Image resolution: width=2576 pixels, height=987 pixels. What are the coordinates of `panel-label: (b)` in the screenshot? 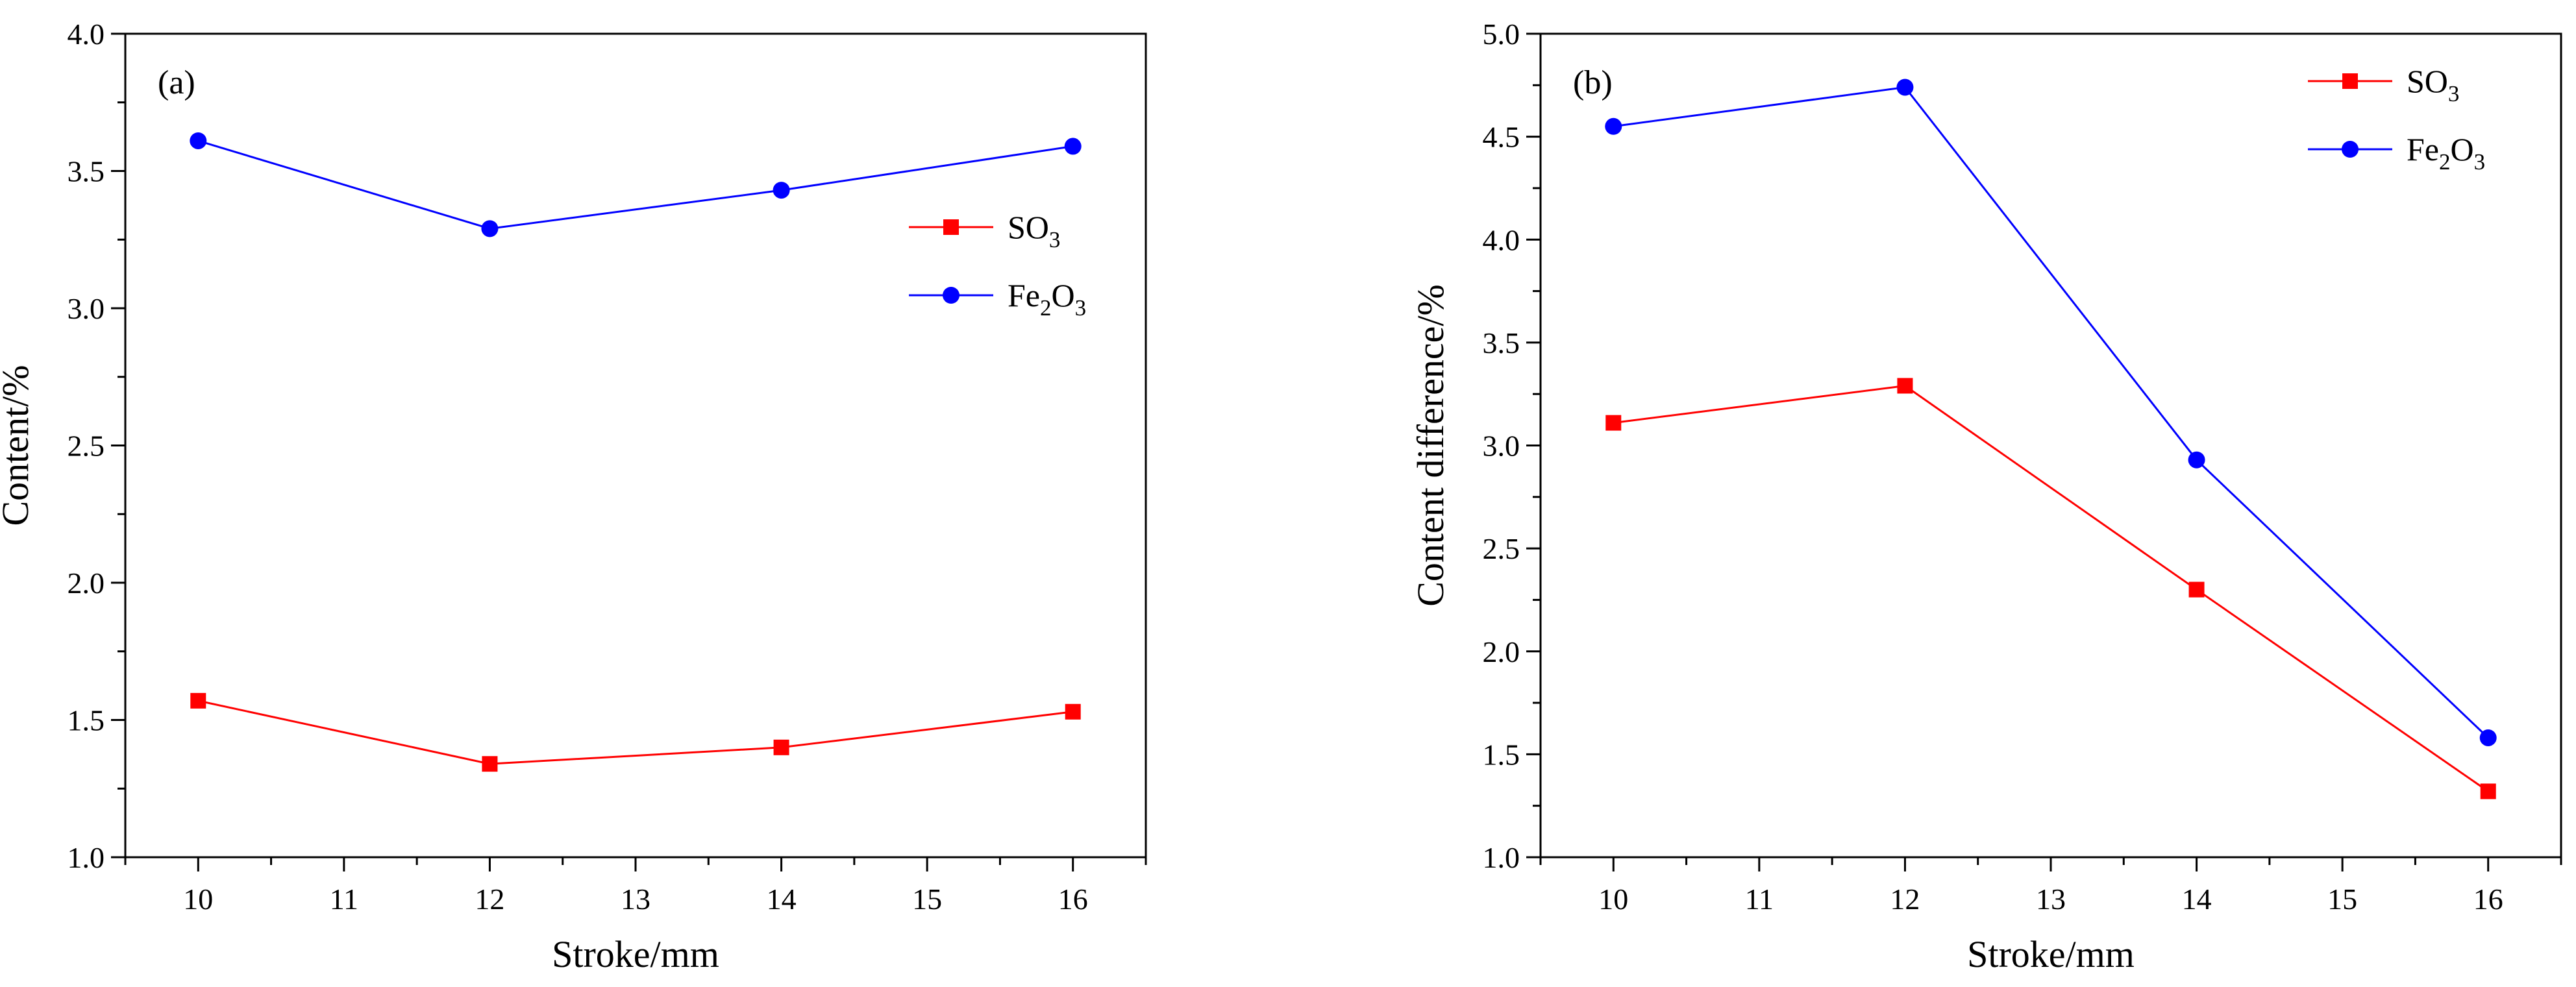 It's located at (1593, 82).